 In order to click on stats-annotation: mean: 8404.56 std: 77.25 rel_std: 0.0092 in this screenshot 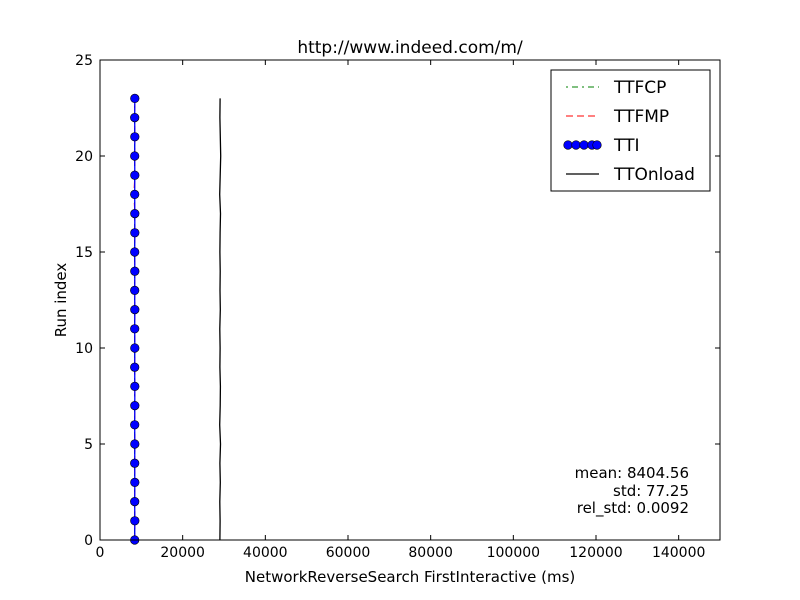, I will do `click(632, 491)`.